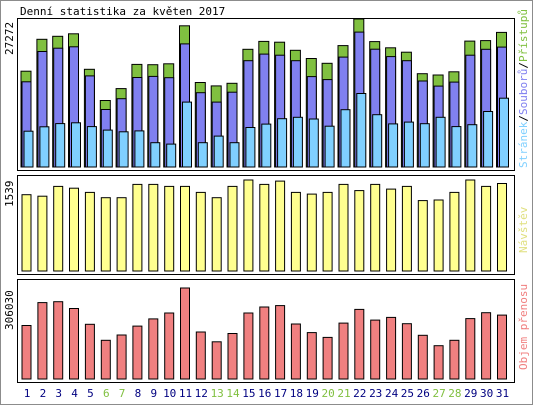 The image size is (533, 409). What do you see at coordinates (312, 393) in the screenshot?
I see `day-label: 19` at bounding box center [312, 393].